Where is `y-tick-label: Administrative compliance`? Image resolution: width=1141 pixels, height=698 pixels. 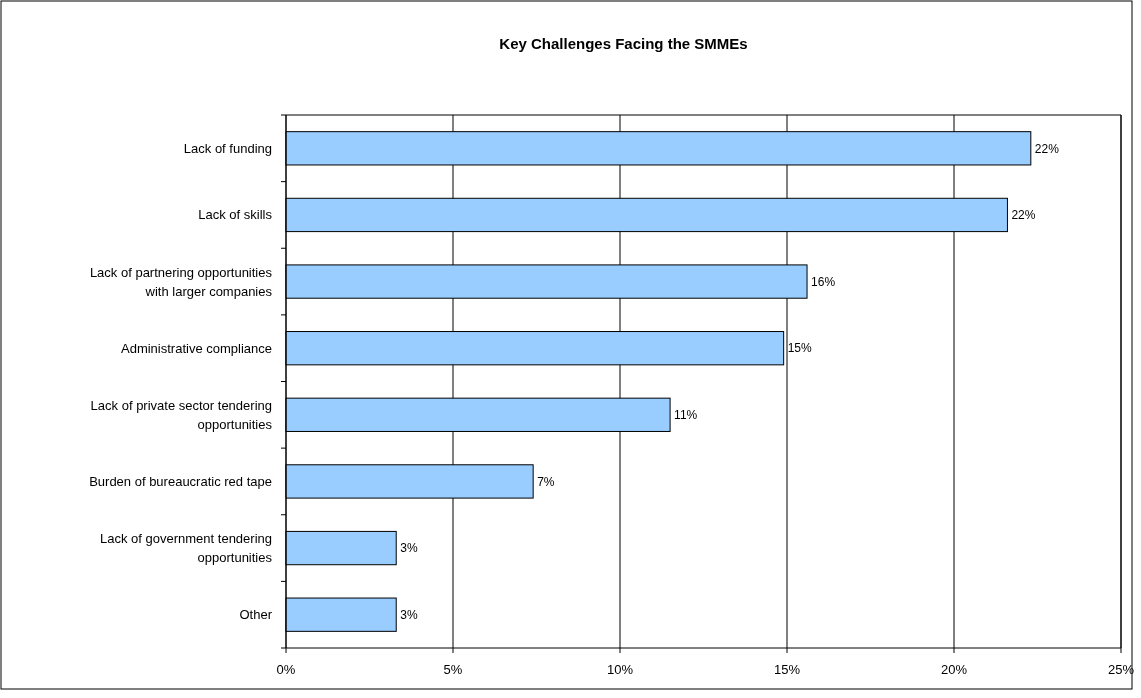 y-tick-label: Administrative compliance is located at coordinates (196, 348).